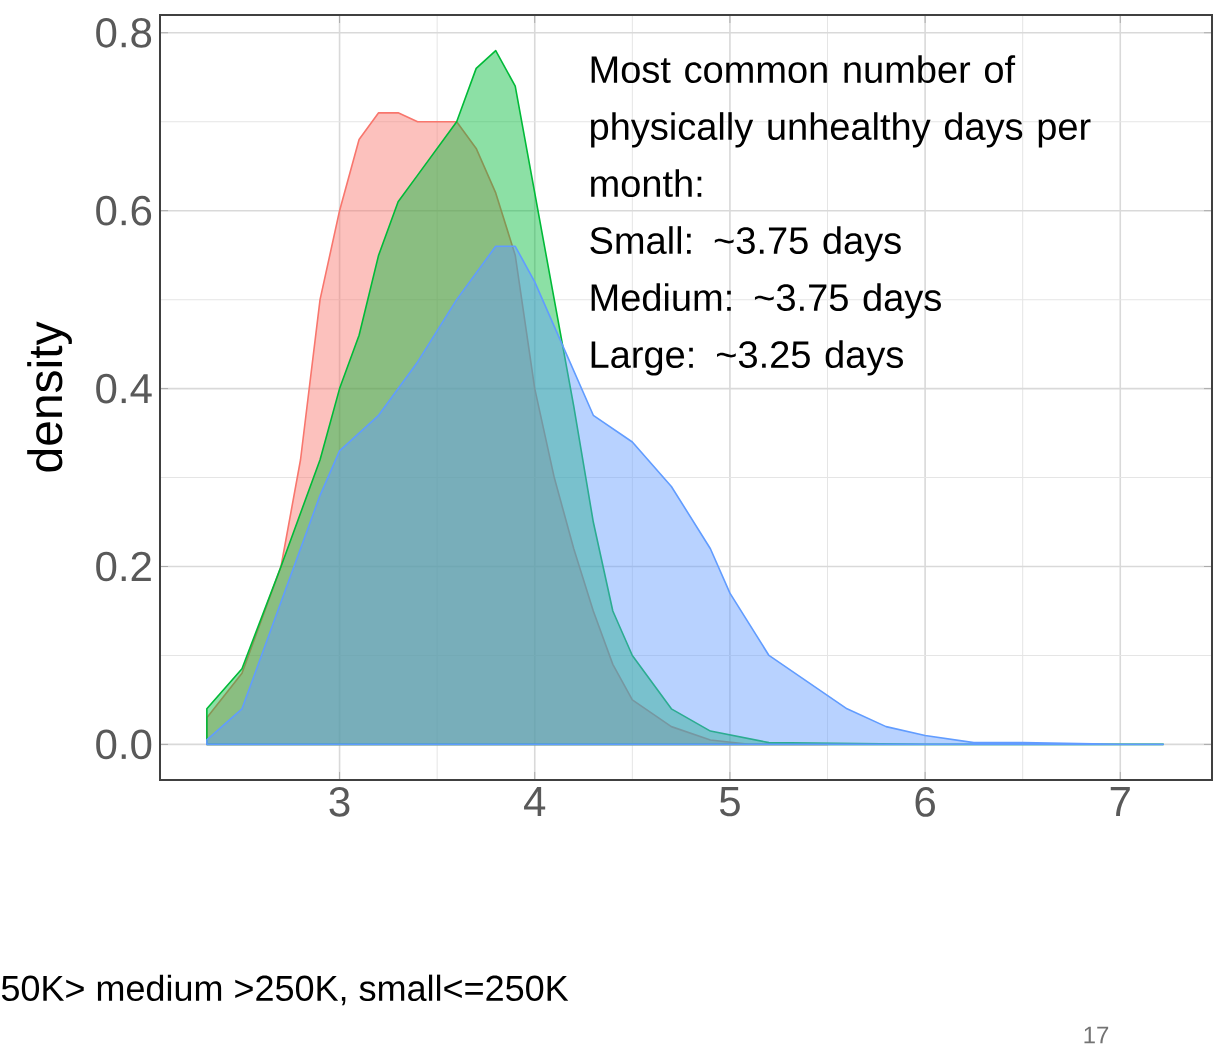  Describe the element at coordinates (124, 744) in the screenshot. I see `y-tick-label: 0.0` at that location.